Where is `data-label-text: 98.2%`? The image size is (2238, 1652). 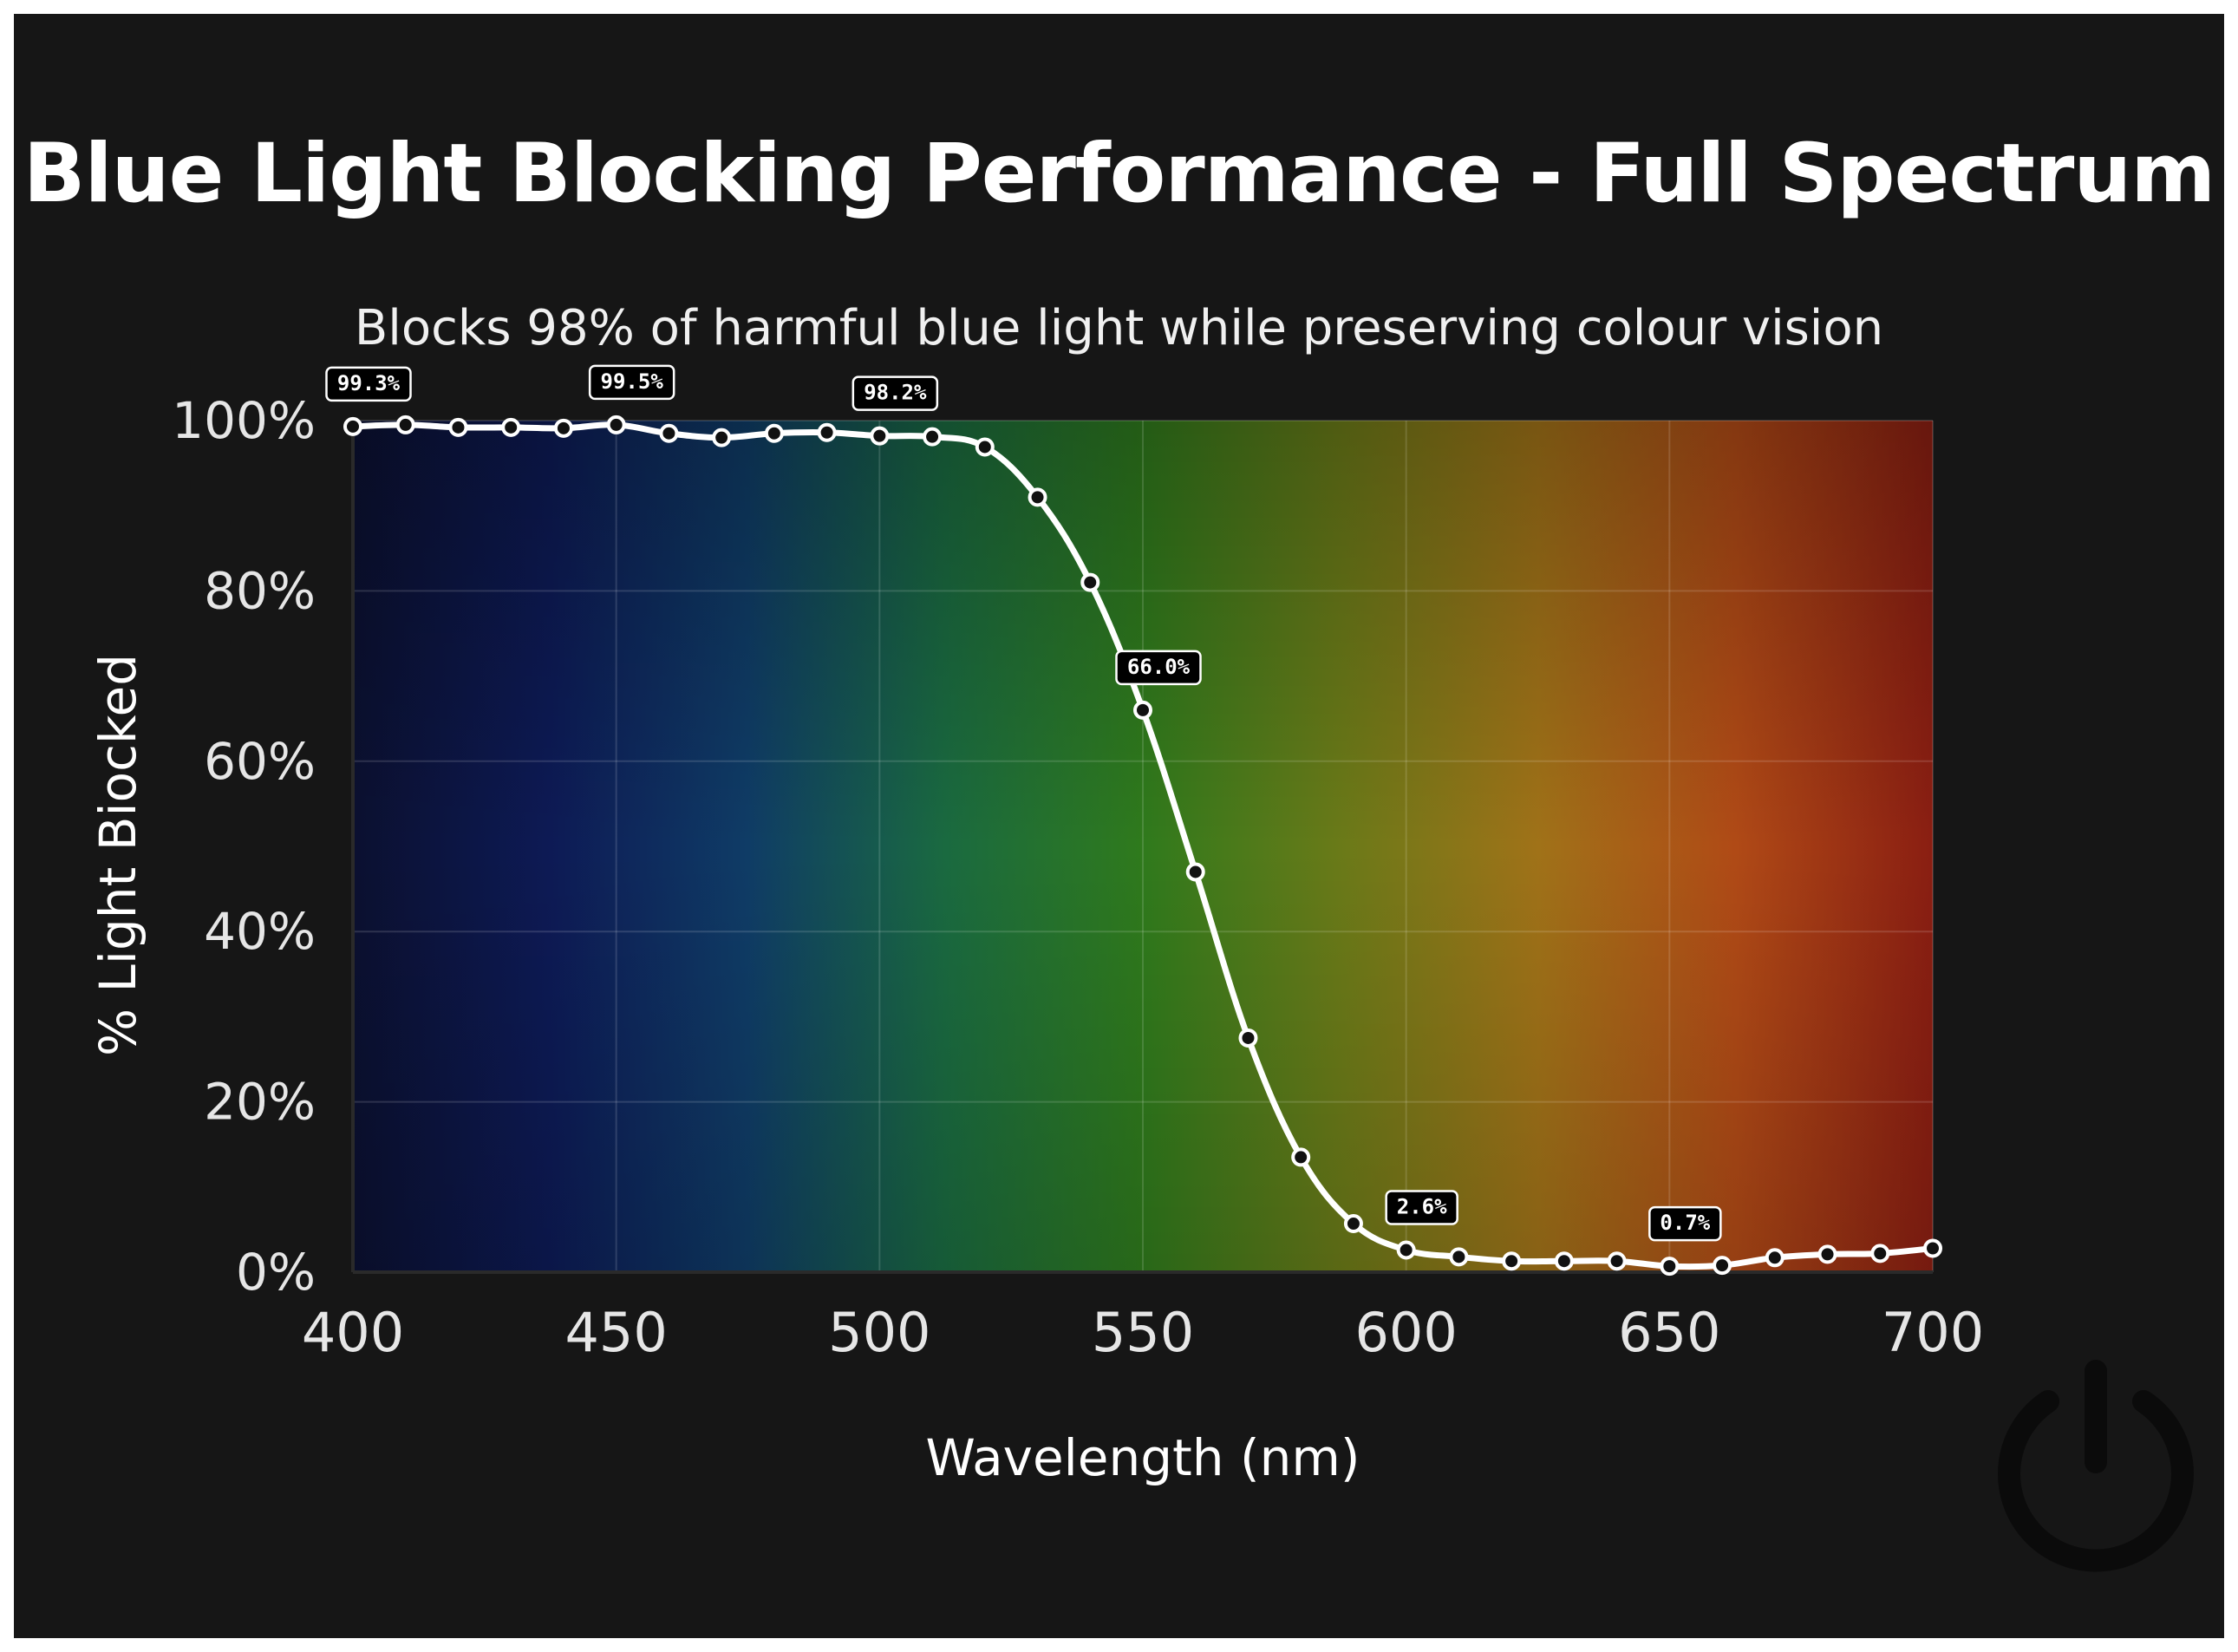
data-label-text: 98.2% is located at coordinates (896, 393).